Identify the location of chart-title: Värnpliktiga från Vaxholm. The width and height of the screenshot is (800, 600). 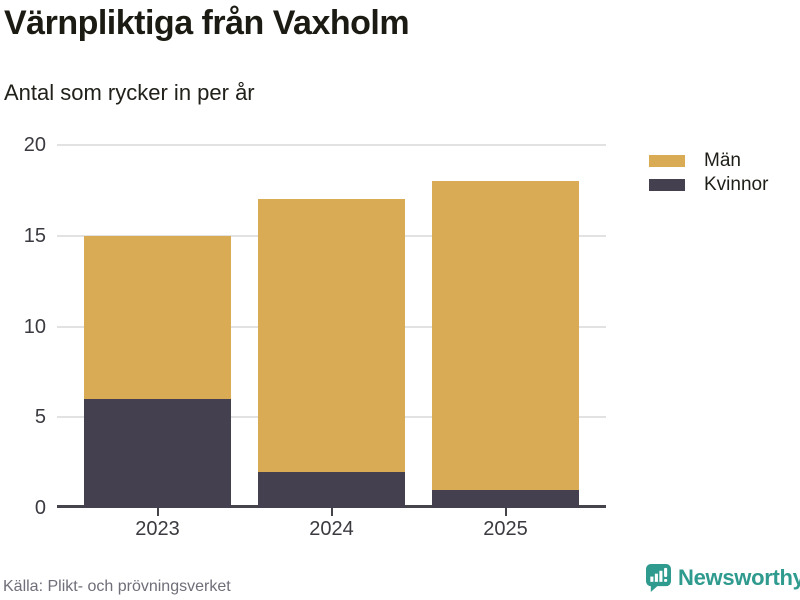
(207, 23).